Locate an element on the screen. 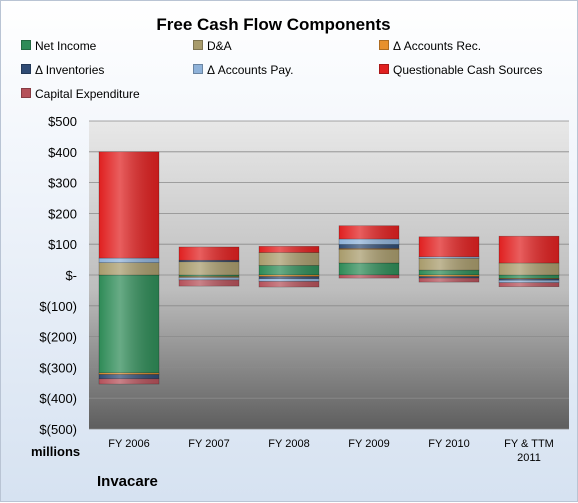 This screenshot has width=578, height=503. y-tick-label: $400 is located at coordinates (62, 152).